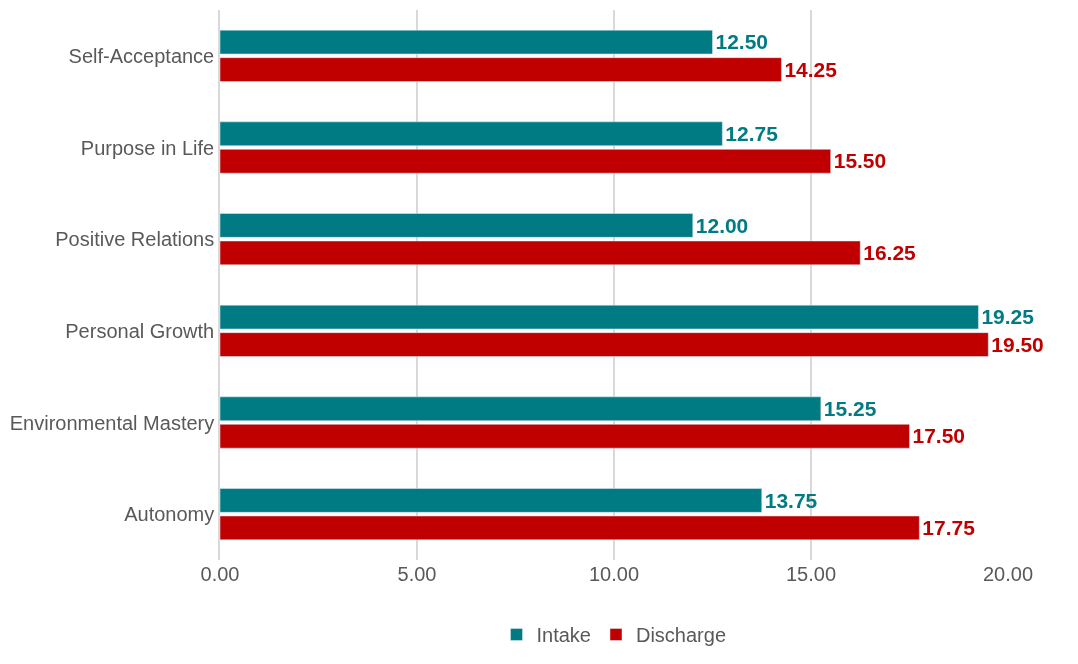  I want to click on data-label: 12.50, so click(741, 42).